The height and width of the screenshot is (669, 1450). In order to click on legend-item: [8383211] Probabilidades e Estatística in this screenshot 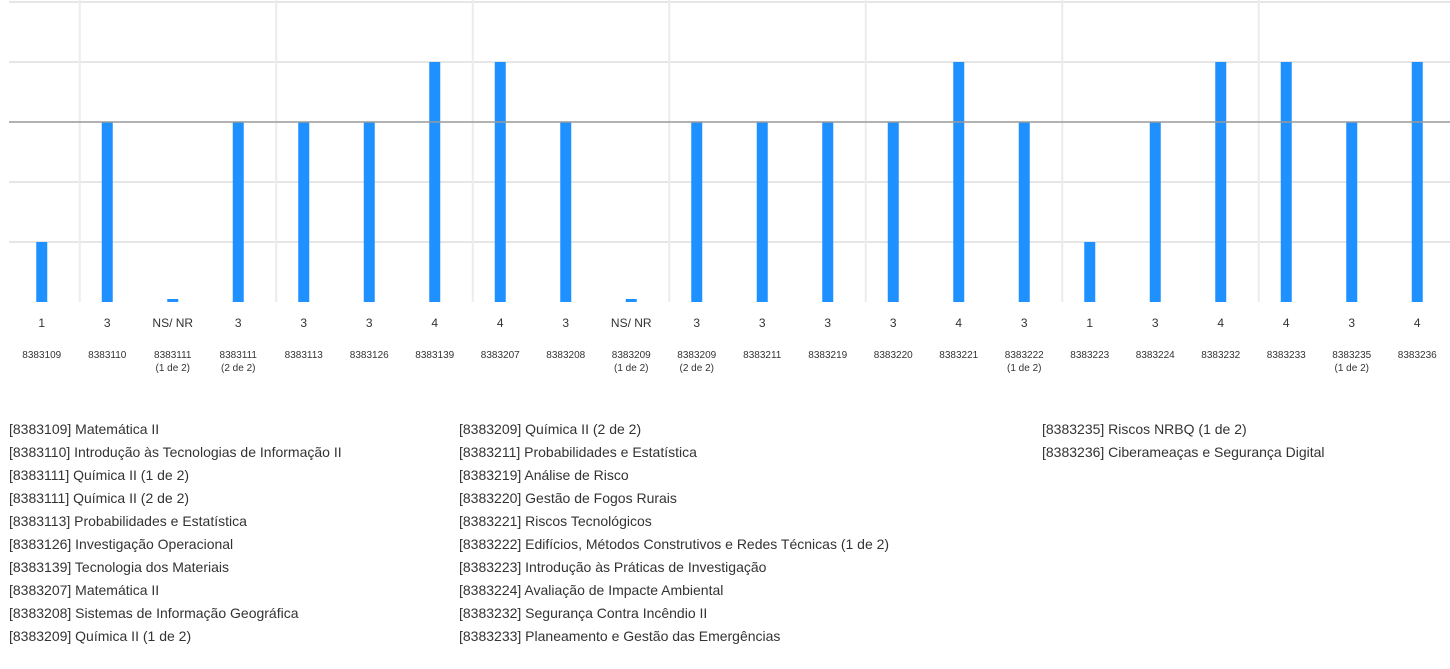, I will do `click(578, 452)`.